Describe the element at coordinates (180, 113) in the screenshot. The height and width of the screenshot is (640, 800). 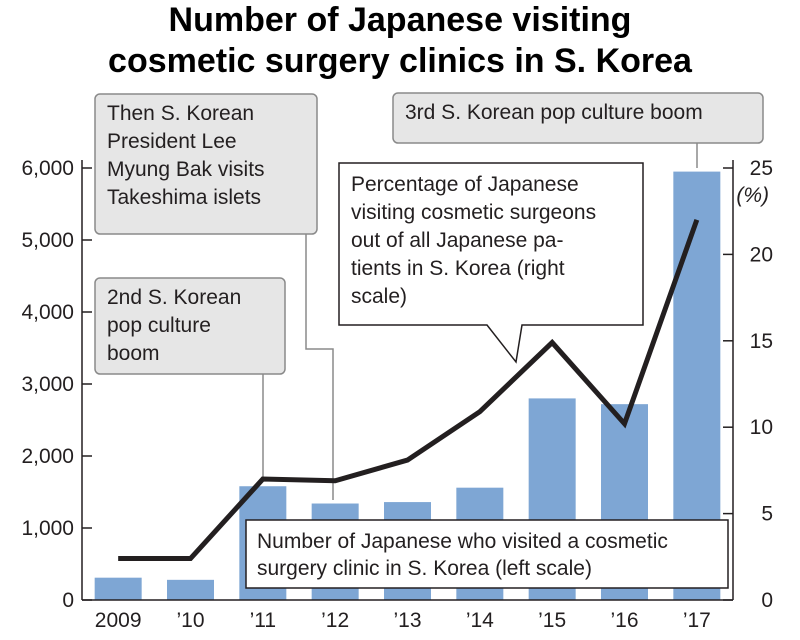
I see `annotation-text-line: Then S. Korean` at that location.